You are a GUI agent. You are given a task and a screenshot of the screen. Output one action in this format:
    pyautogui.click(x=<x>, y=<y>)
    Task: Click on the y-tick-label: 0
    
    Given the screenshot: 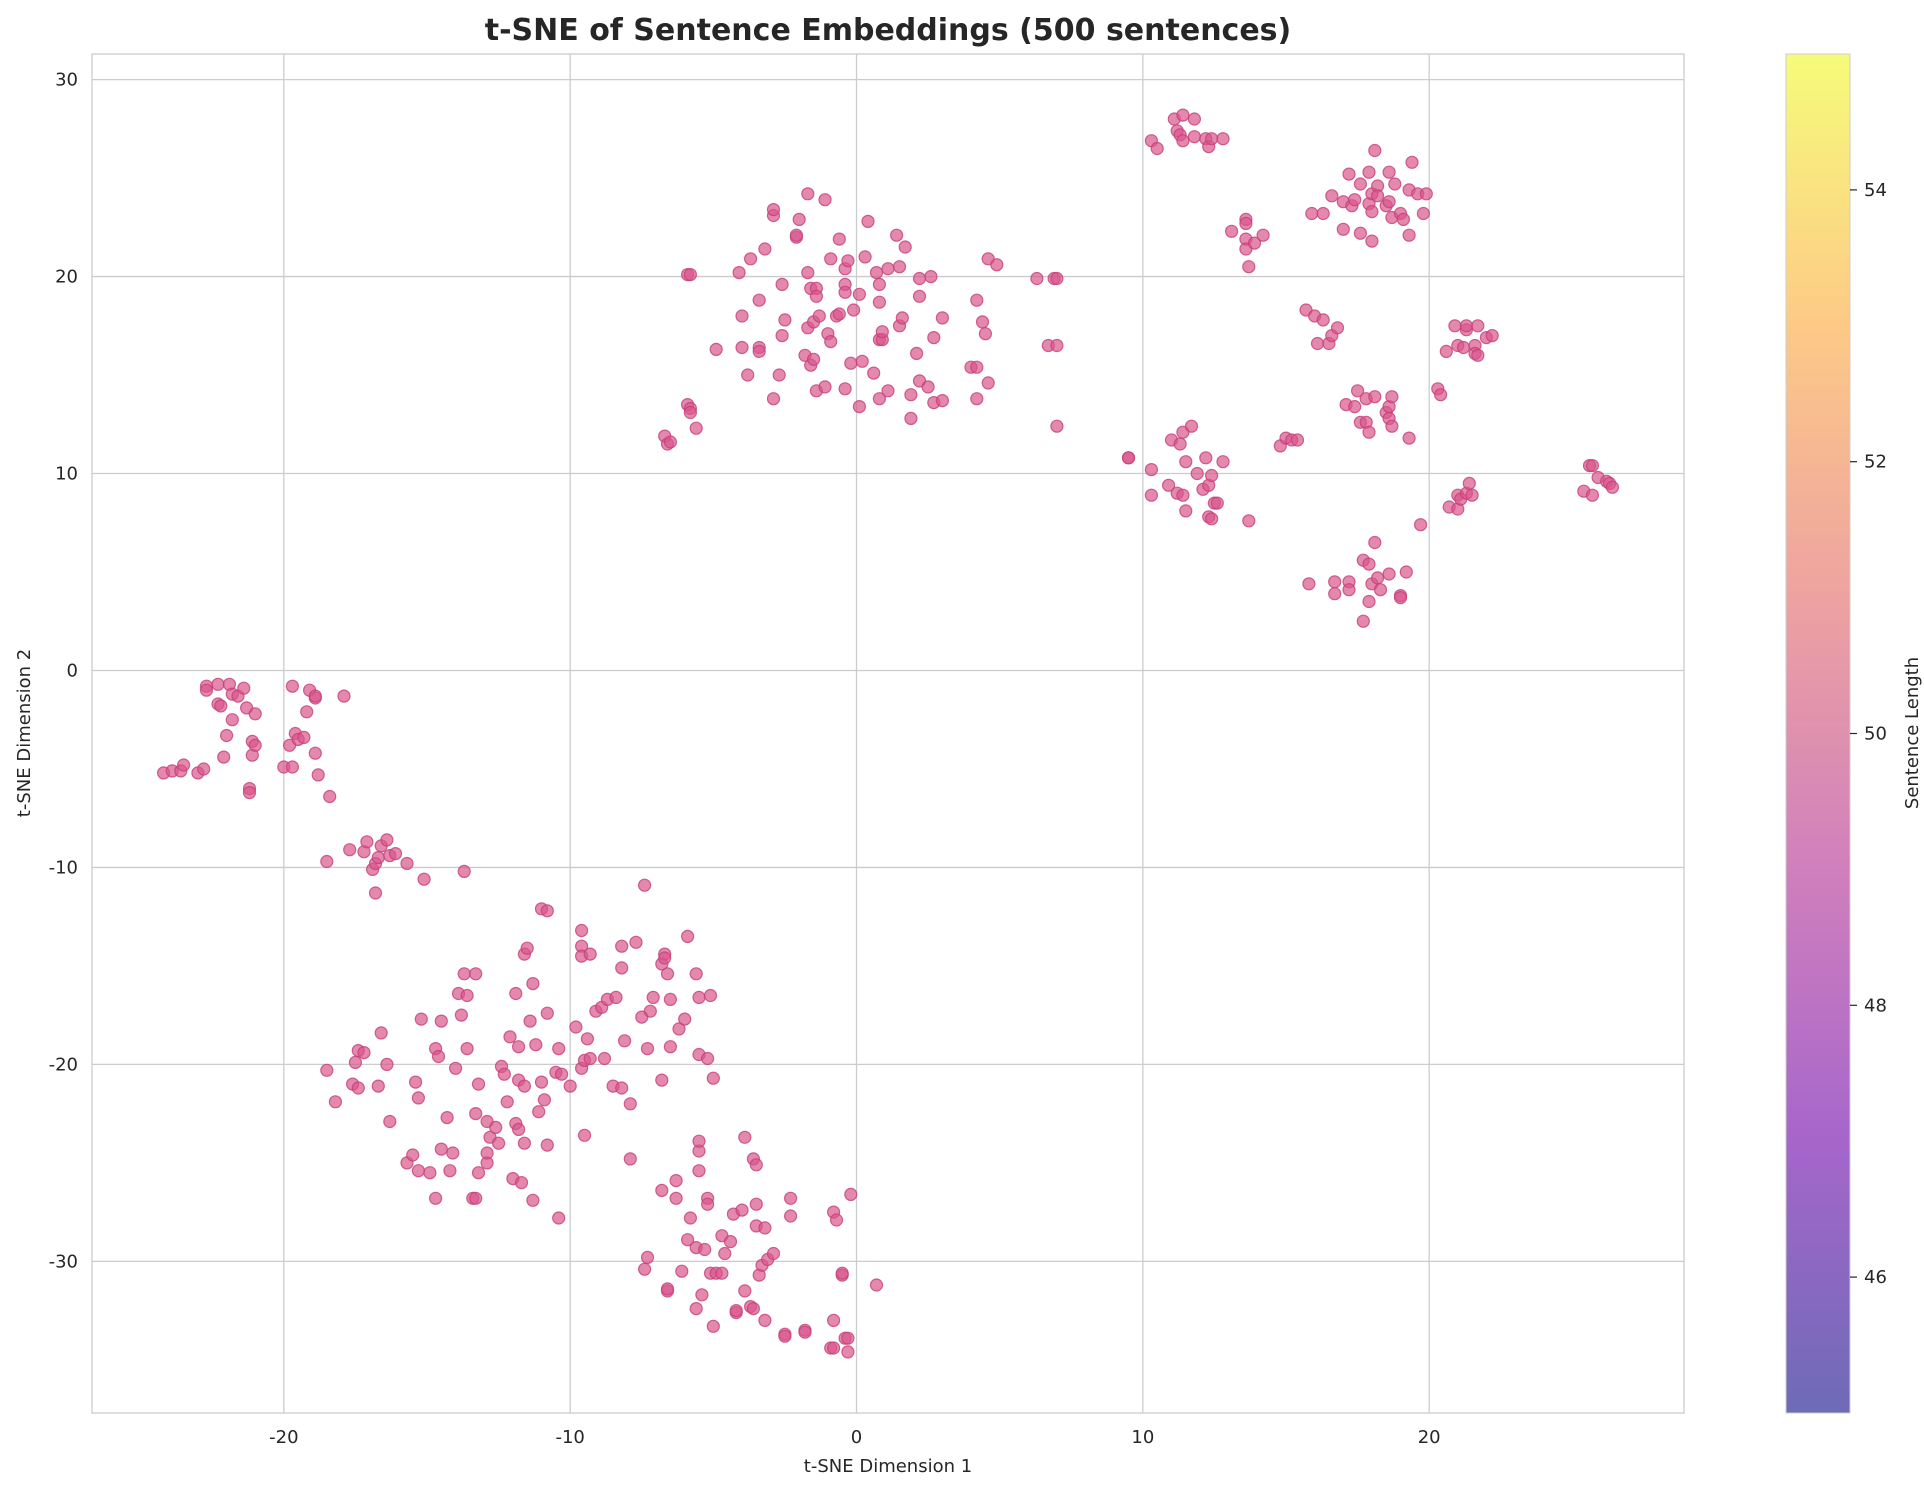 What is the action you would take?
    pyautogui.click(x=72, y=670)
    